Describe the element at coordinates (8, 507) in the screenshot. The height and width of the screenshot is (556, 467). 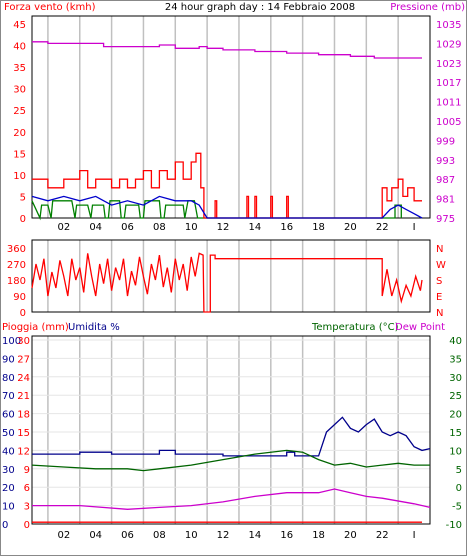
I see `humidity-tick-label: 10` at that location.